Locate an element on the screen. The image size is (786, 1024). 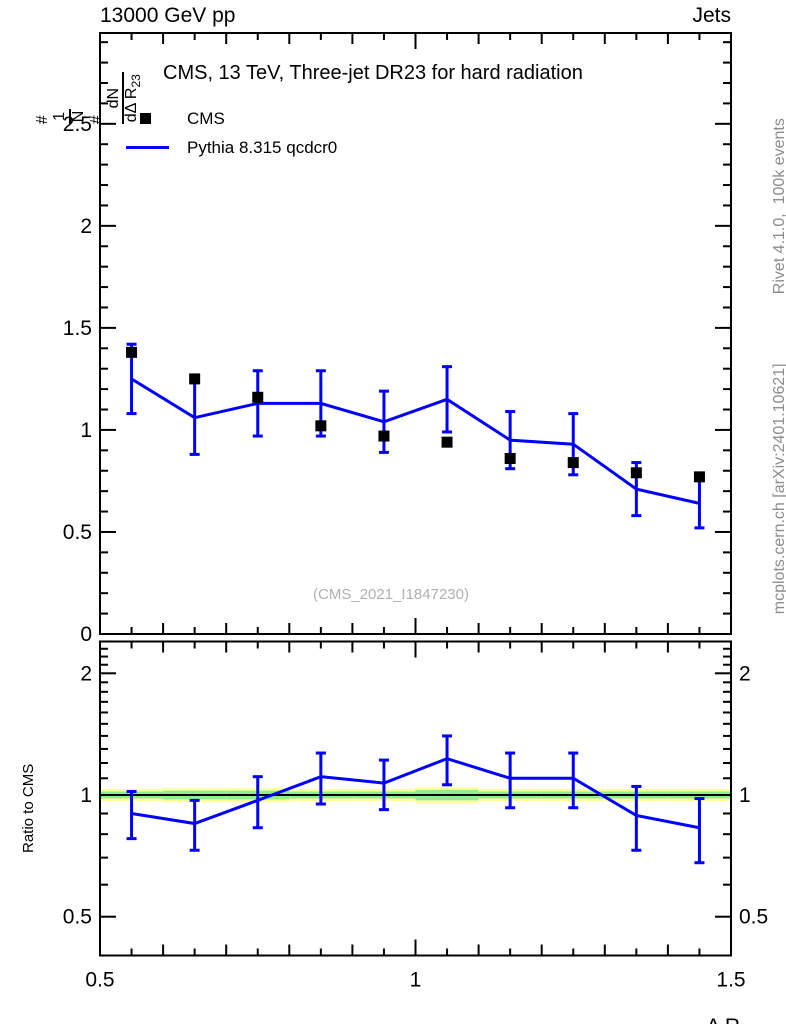
mcplots-arxiv-note: mcplots.cern.ch [arXiv:2401.10621] is located at coordinates (778, 489).